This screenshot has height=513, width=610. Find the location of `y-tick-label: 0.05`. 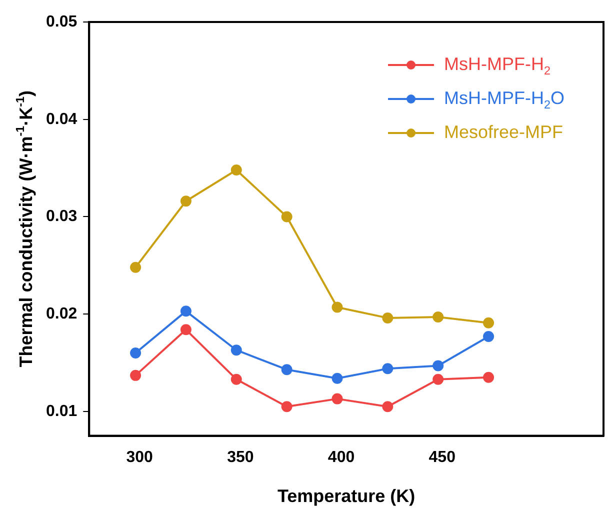

y-tick-label: 0.05 is located at coordinates (62, 21).